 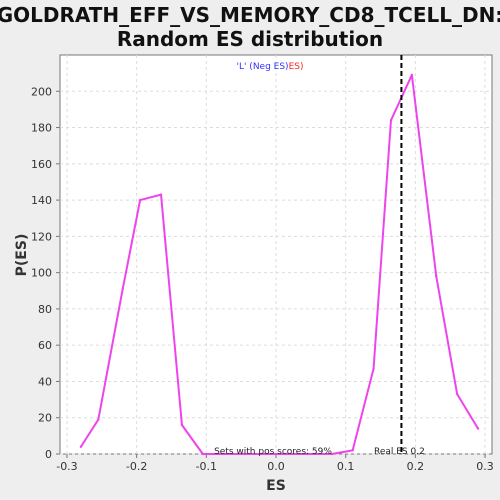 I want to click on y-tick-label: 60, so click(x=45, y=345).